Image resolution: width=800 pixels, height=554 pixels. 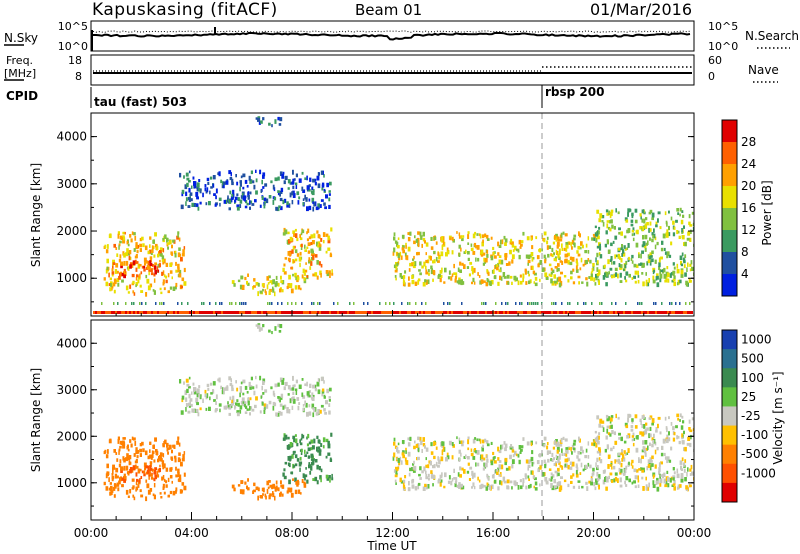 What do you see at coordinates (36, 215) in the screenshot?
I see `power-ylabel: Slant Range [km]` at bounding box center [36, 215].